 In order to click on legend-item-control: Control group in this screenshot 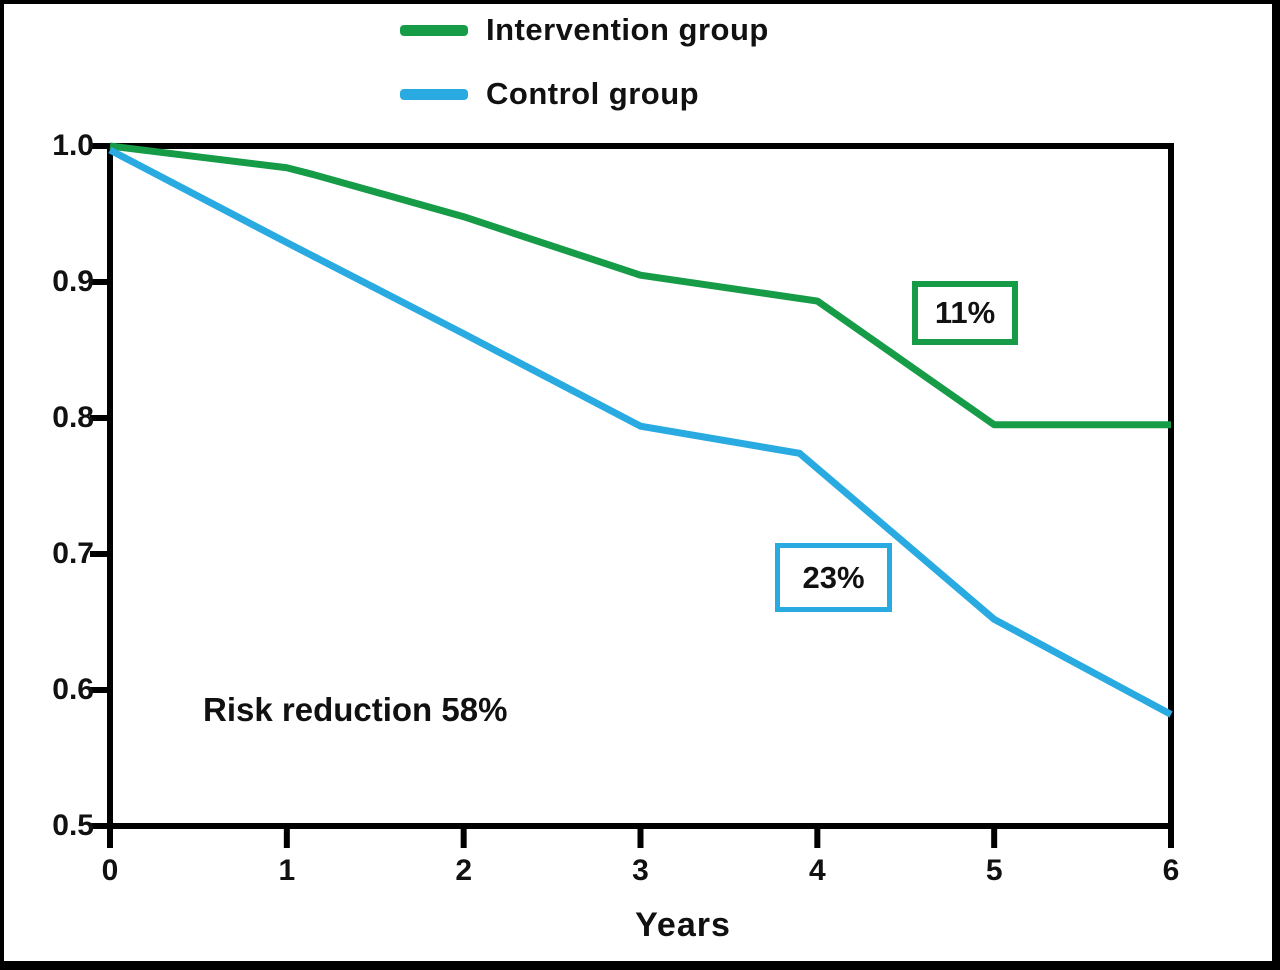, I will do `click(549, 94)`.